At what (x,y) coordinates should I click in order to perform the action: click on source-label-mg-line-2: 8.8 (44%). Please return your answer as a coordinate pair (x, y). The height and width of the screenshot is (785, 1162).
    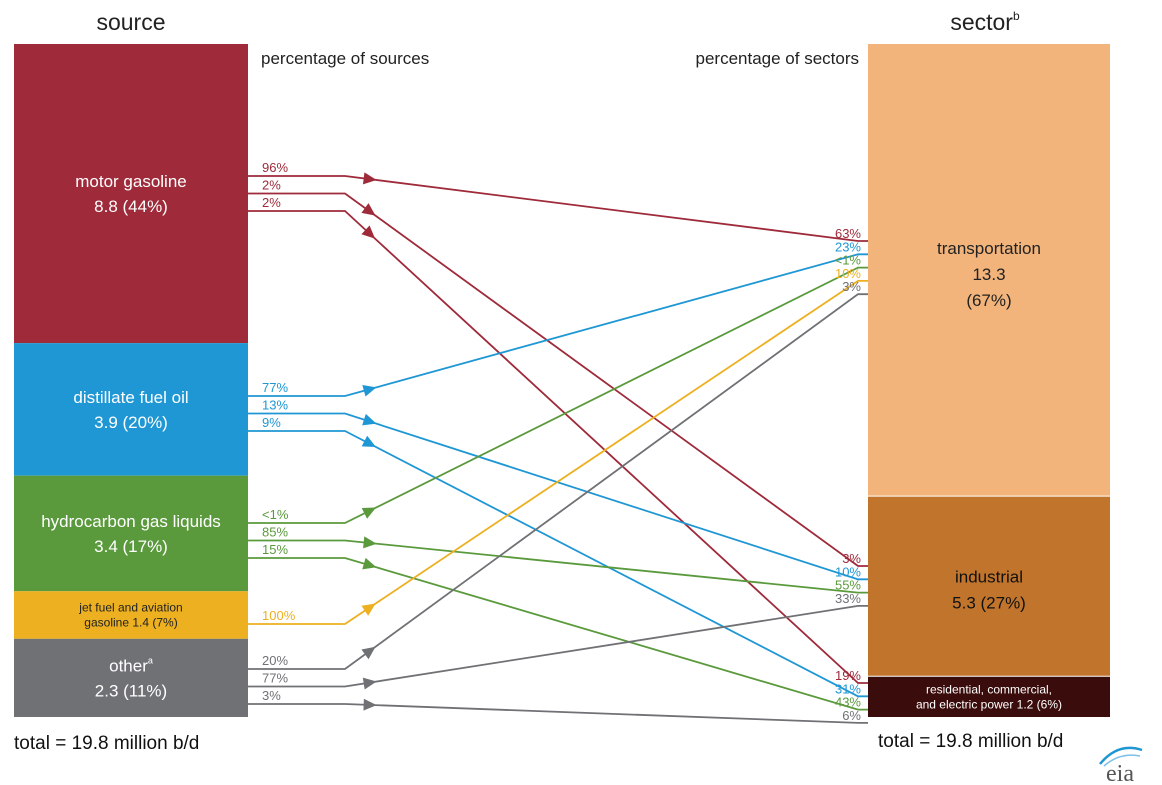
    Looking at the image, I should click on (131, 206).